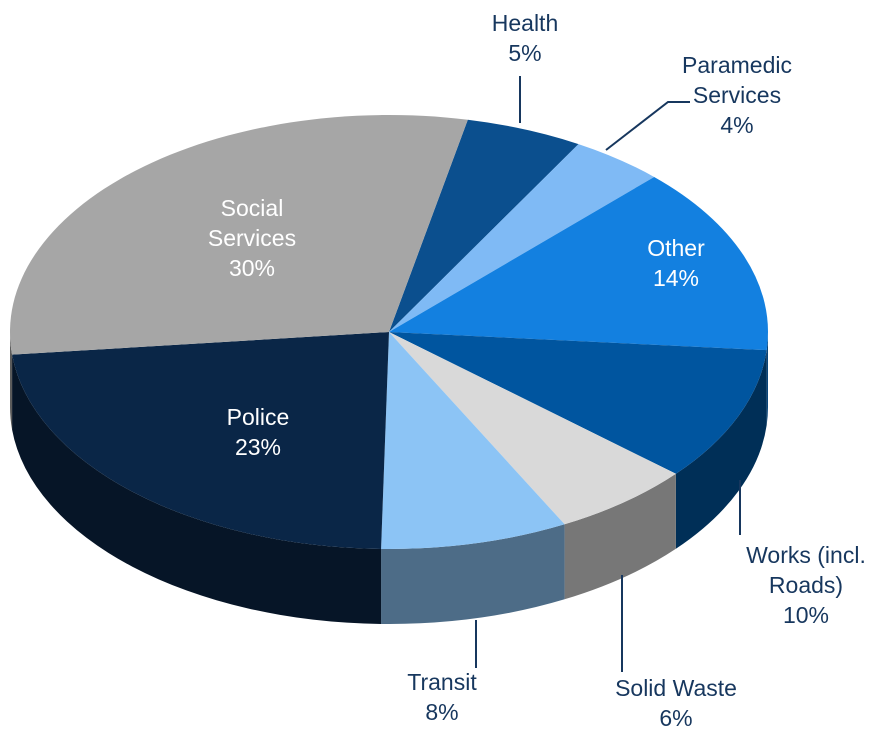 Image resolution: width=883 pixels, height=732 pixels. Describe the element at coordinates (525, 23) in the screenshot. I see `category-label: Health` at that location.